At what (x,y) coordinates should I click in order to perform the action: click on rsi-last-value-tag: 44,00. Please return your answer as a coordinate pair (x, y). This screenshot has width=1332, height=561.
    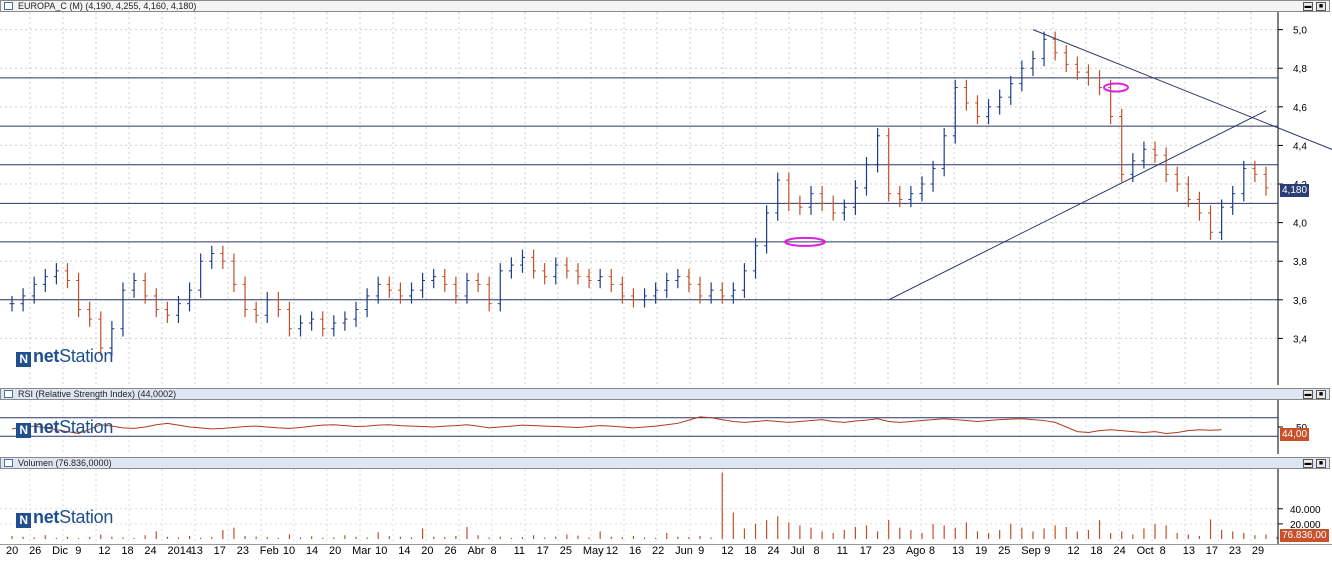
    Looking at the image, I should click on (1295, 434).